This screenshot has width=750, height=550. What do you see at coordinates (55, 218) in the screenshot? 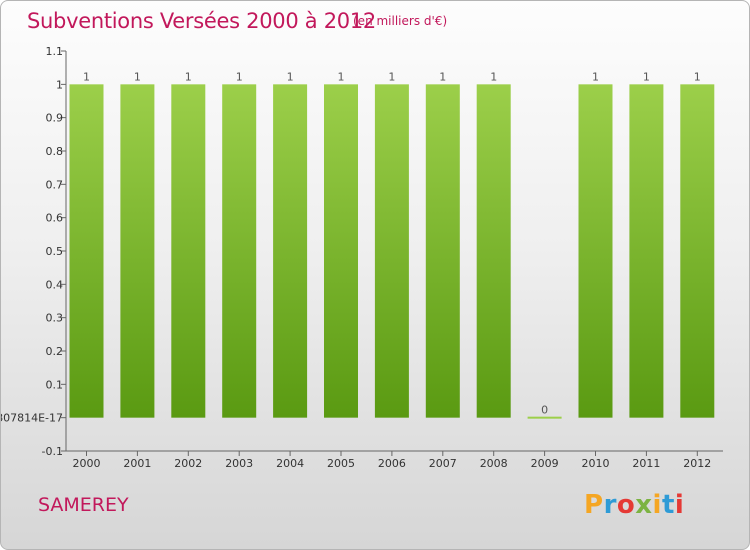
I see `y-tick-label: 0.6` at bounding box center [55, 218].